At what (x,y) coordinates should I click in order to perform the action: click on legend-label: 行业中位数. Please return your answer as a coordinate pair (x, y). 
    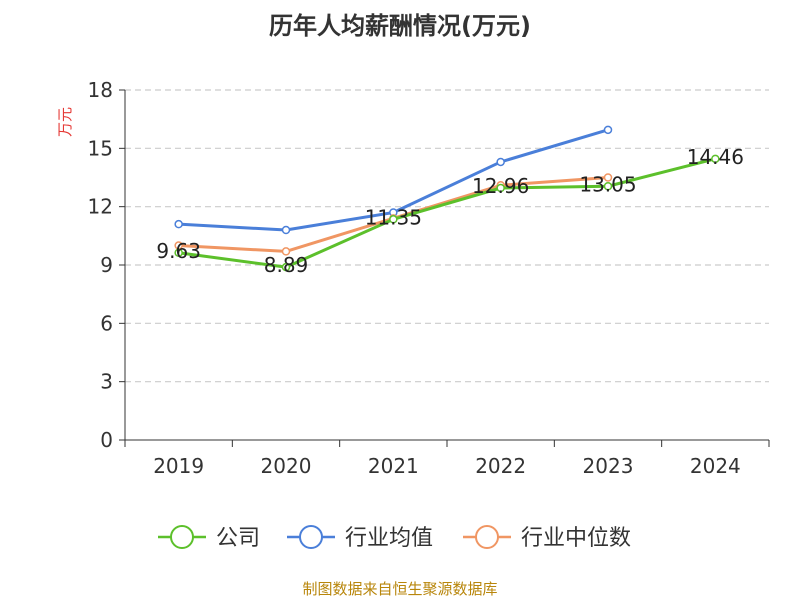
    Looking at the image, I should click on (576, 538).